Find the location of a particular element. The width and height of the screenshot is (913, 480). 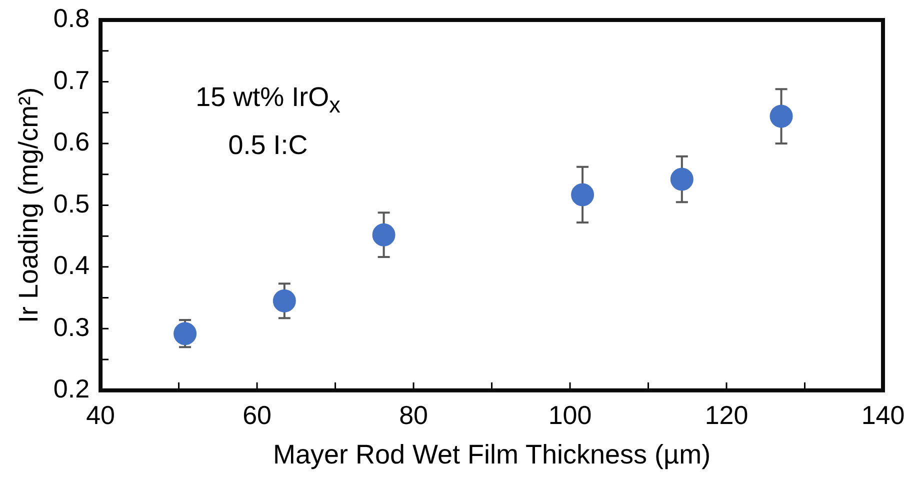

y-tick-label: 0.4 is located at coordinates (71, 265).